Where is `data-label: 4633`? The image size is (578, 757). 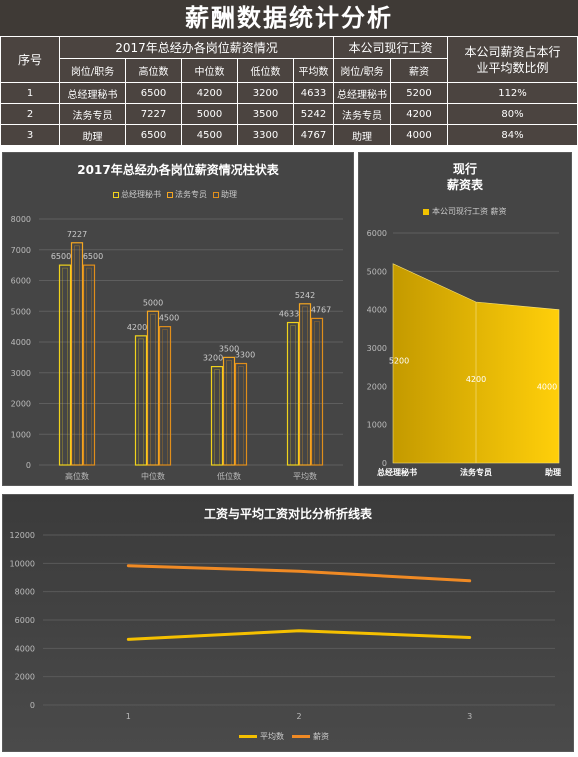 data-label: 4633 is located at coordinates (289, 314).